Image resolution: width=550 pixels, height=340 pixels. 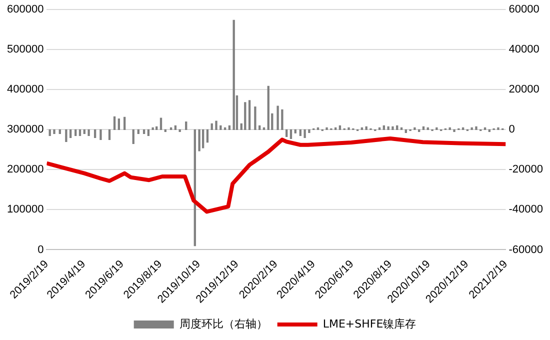 What do you see at coordinates (25, 130) in the screenshot?
I see `y-tick-label: 300000` at bounding box center [25, 130].